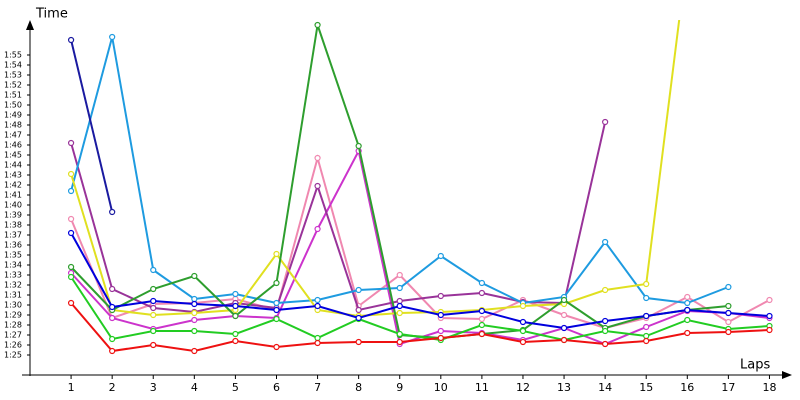 The image size is (800, 400). Describe the element at coordinates (13, 225) in the screenshot. I see `y-tick-label: 1:38` at that location.